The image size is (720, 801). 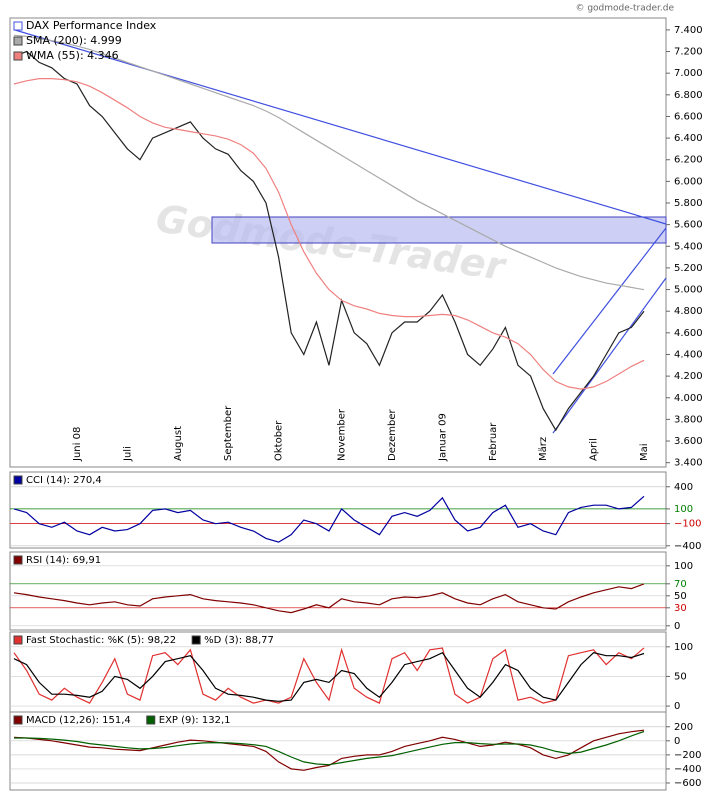 I want to click on y-tick-label: 4.800, so click(x=688, y=311).